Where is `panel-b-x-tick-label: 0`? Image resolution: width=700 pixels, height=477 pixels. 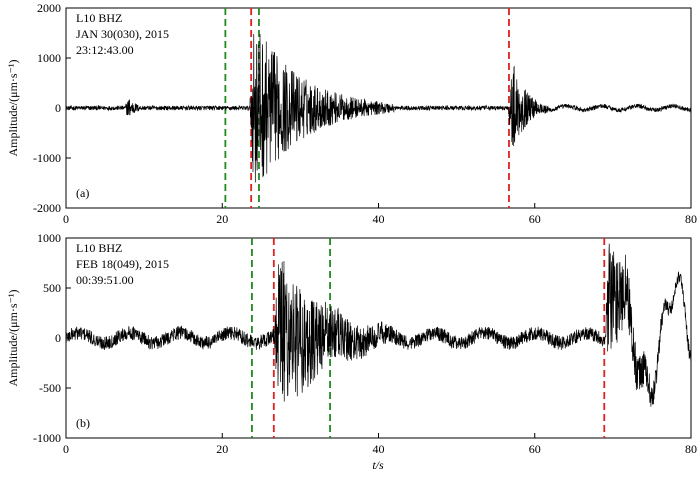 panel-b-x-tick-label: 0 is located at coordinates (66, 449).